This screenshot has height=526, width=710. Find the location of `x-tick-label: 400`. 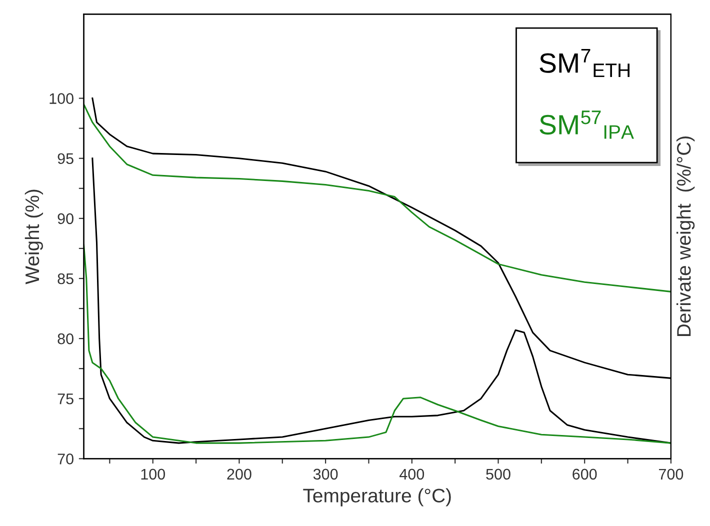

x-tick-label: 400 is located at coordinates (412, 474).